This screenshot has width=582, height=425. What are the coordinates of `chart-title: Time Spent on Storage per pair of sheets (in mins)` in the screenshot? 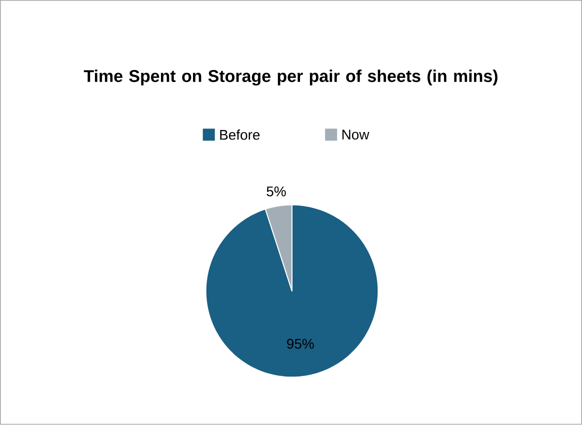 It's located at (291, 78).